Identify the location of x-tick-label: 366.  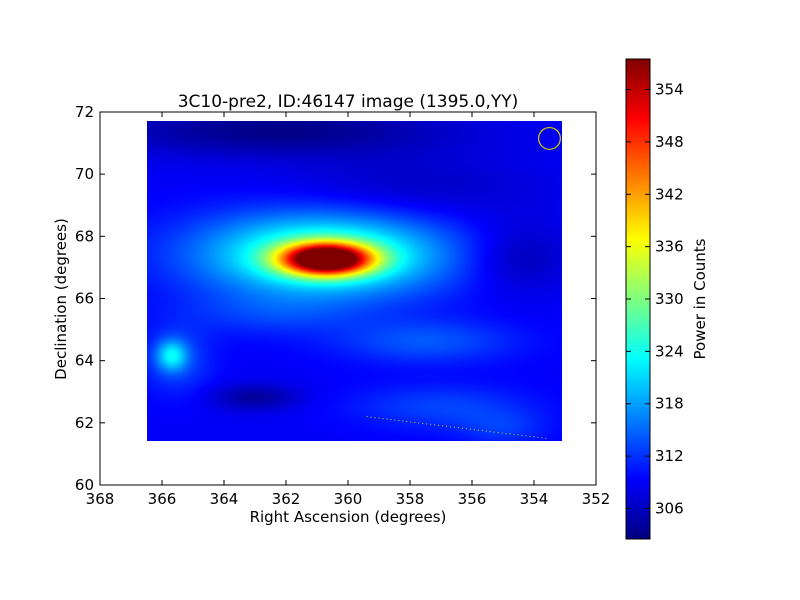
(162, 499).